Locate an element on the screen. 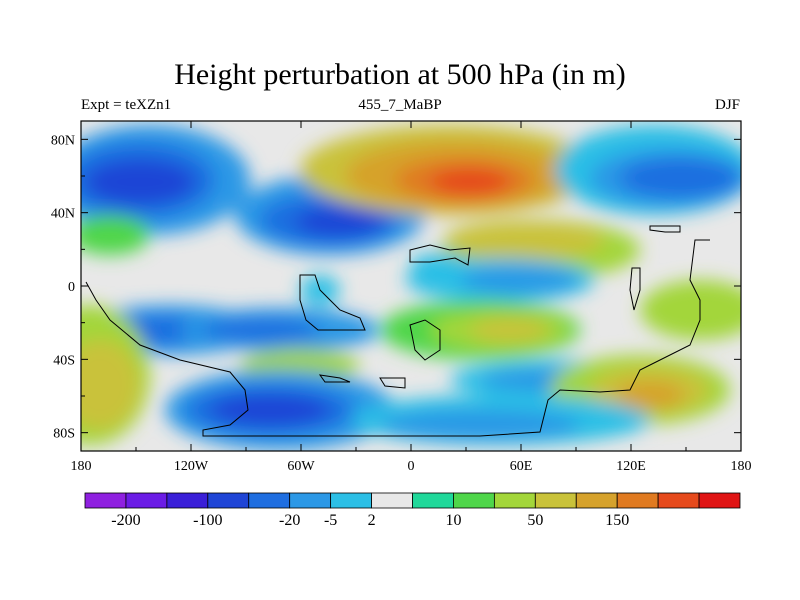  period-label: 455_7_MaBP is located at coordinates (400, 105).